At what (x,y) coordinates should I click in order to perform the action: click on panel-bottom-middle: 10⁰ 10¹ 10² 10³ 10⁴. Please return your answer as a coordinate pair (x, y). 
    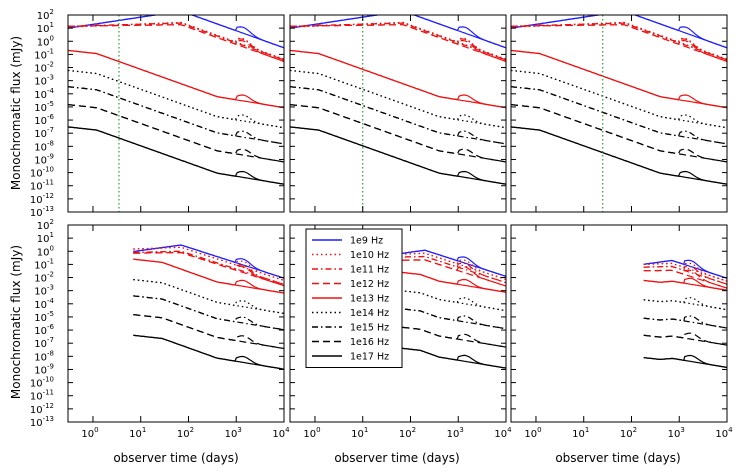
    Looking at the image, I should click on (400, 332).